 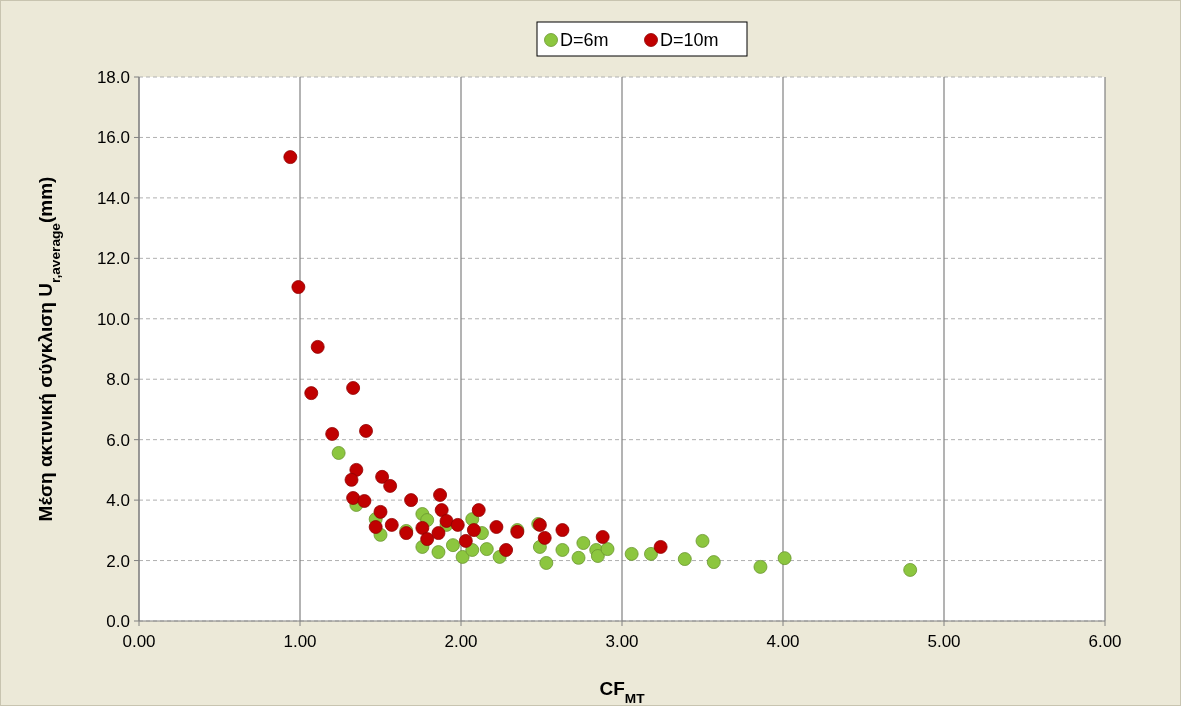 I want to click on y-tick-label: 18.0, so click(x=113, y=77).